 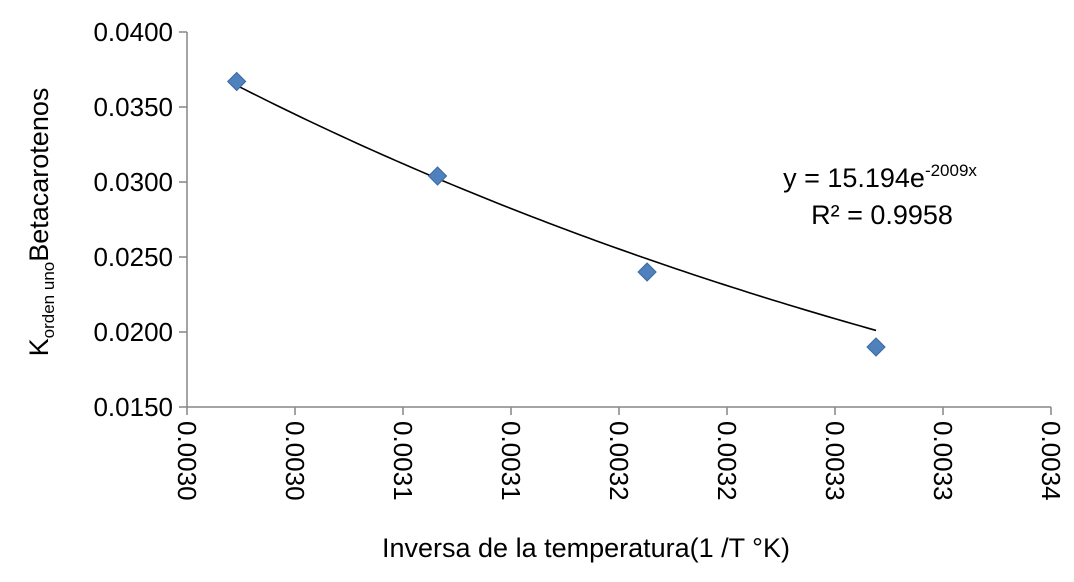 What do you see at coordinates (133, 332) in the screenshot?
I see `y-tick-label: 0.0200` at bounding box center [133, 332].